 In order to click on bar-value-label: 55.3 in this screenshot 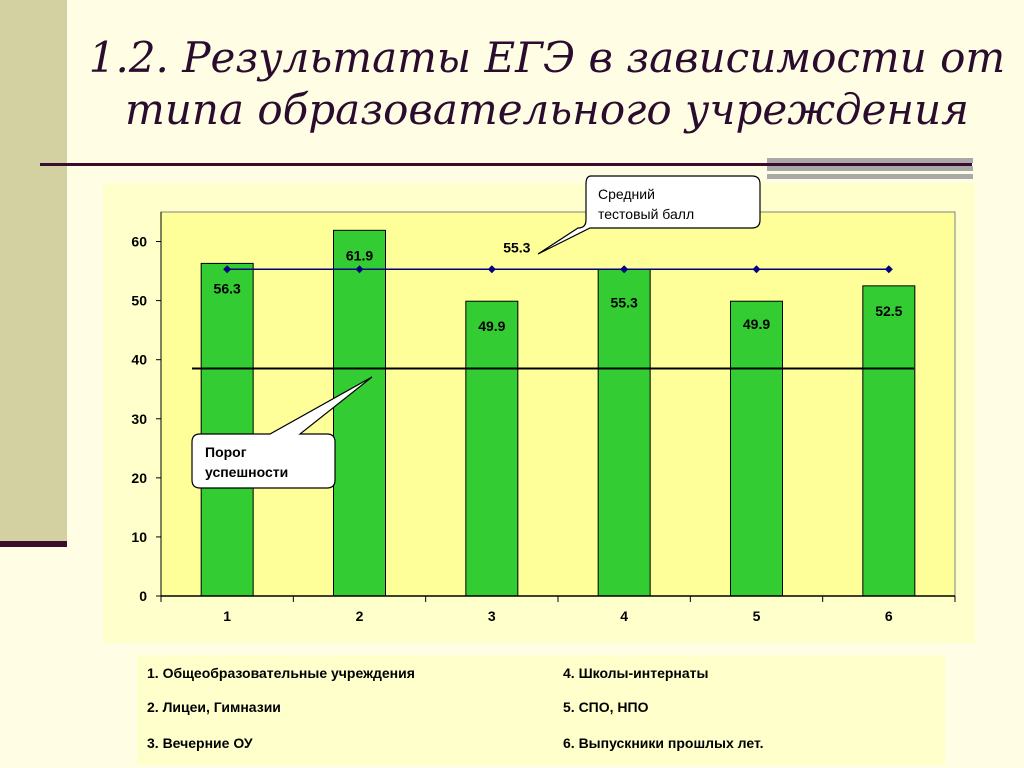, I will do `click(624, 302)`.